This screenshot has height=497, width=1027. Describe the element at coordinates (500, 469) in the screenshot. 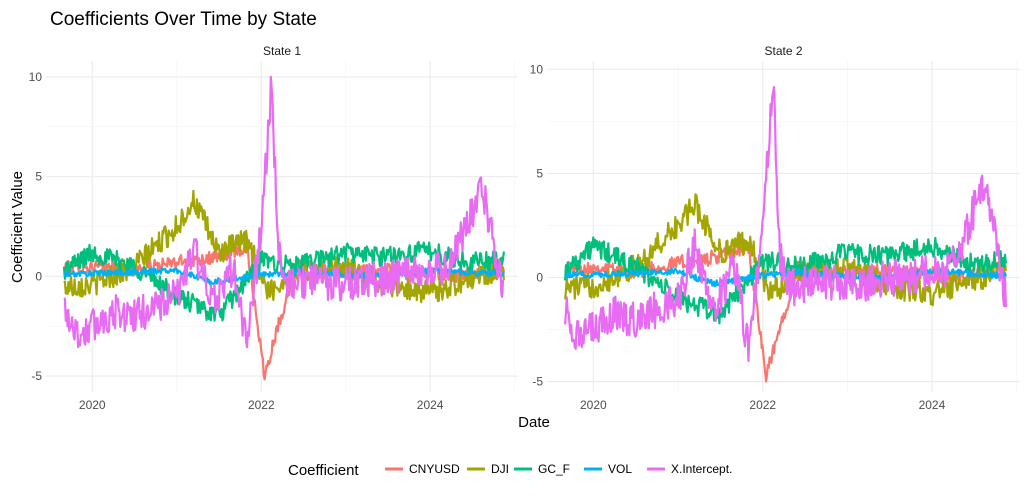

I see `legend-label: DJI` at that location.